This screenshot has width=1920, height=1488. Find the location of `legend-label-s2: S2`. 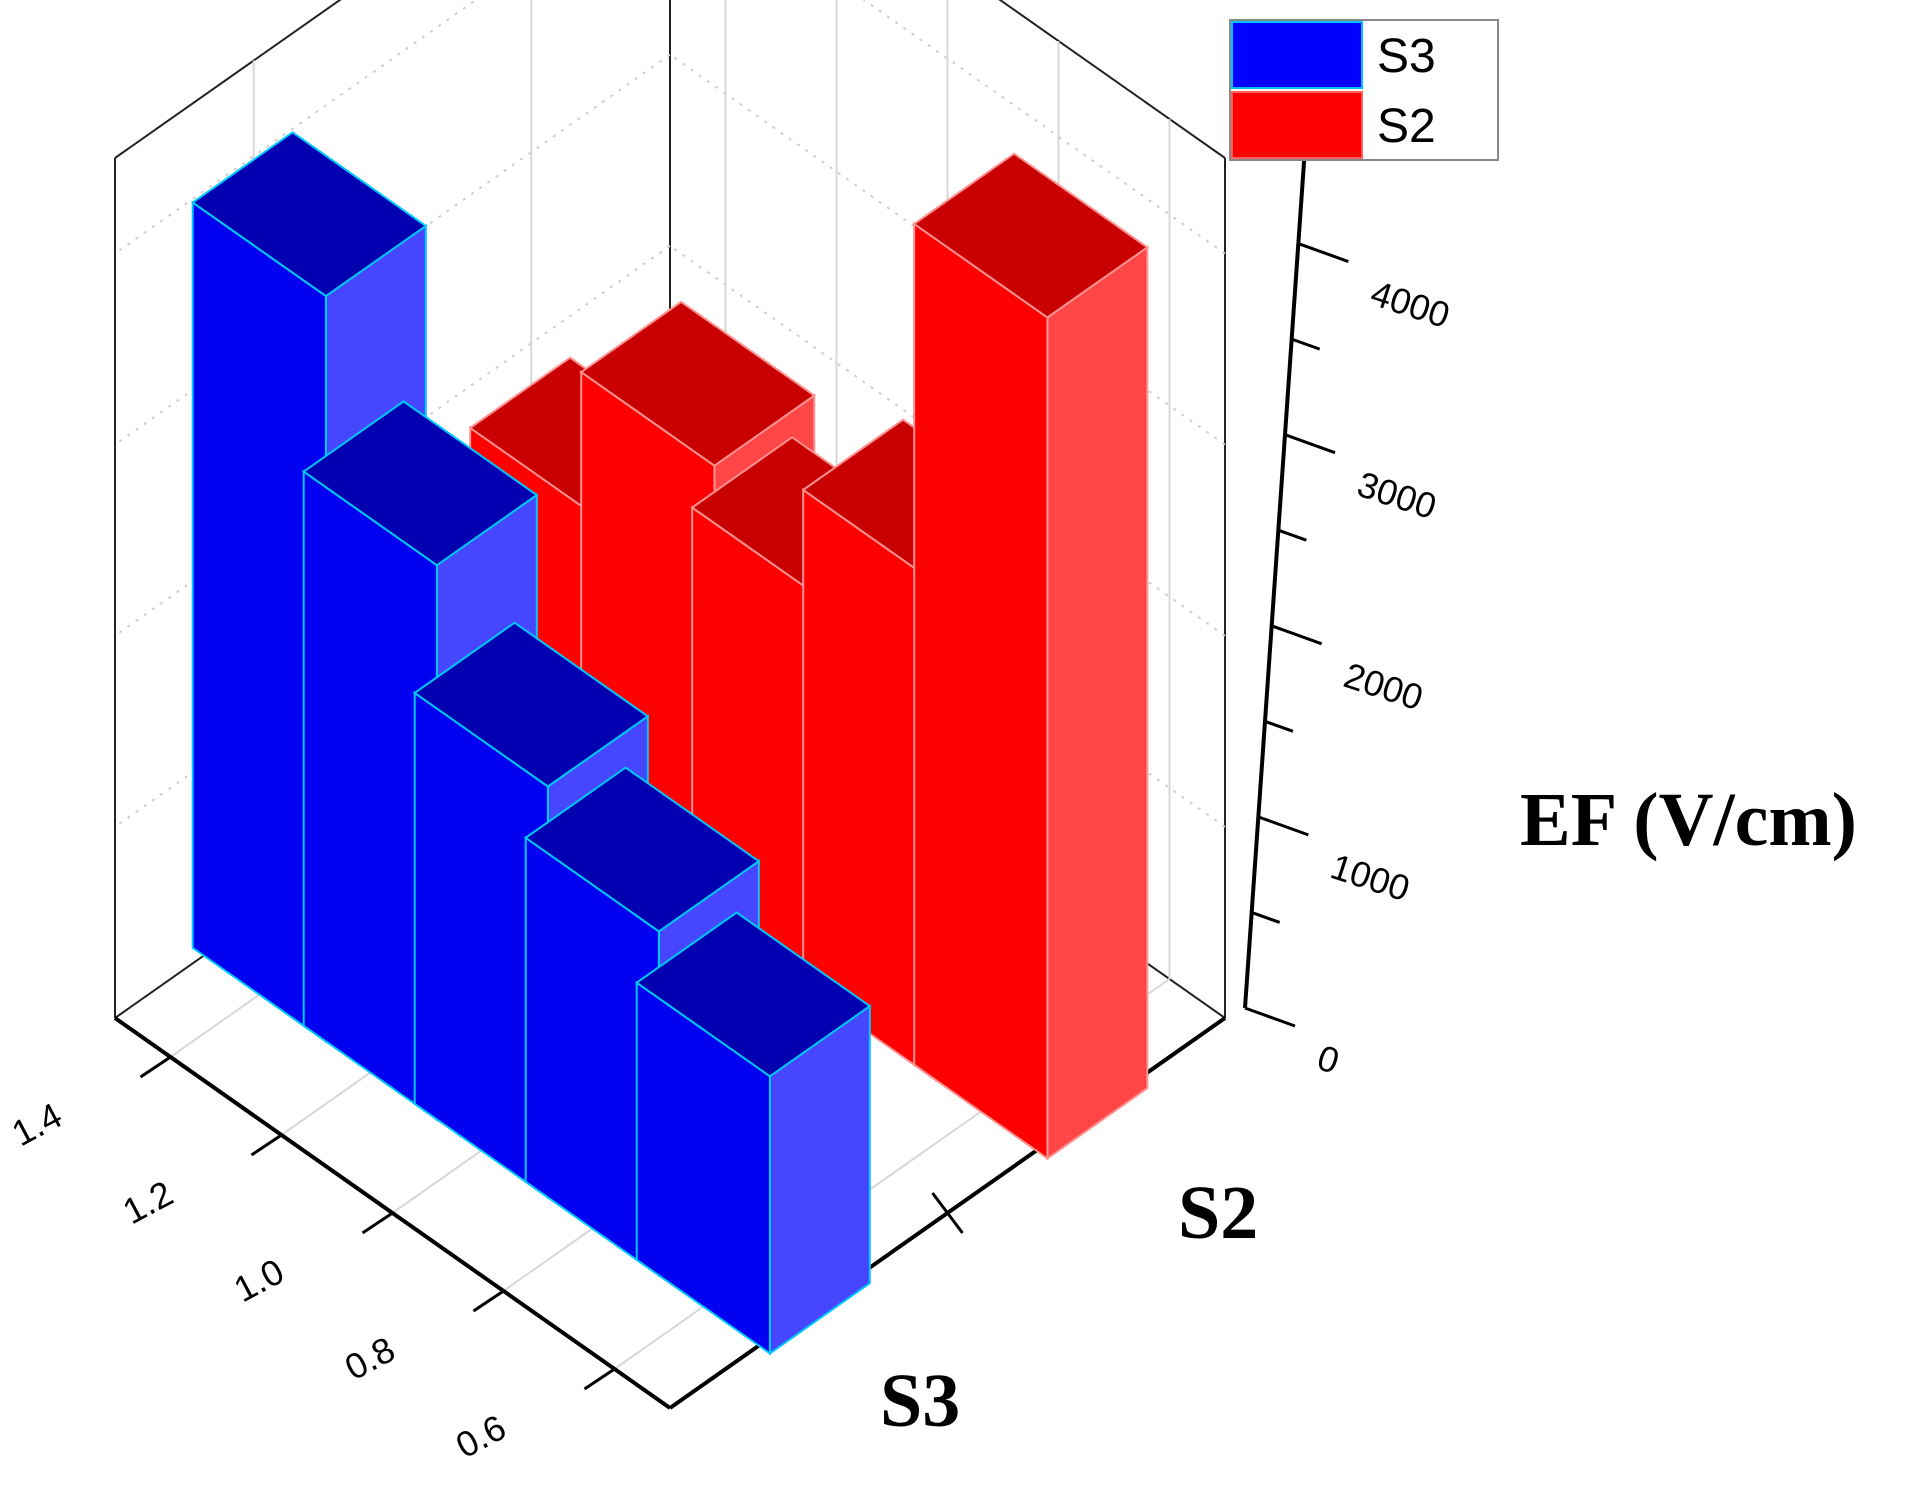

legend-label-s2: S2 is located at coordinates (1406, 126).